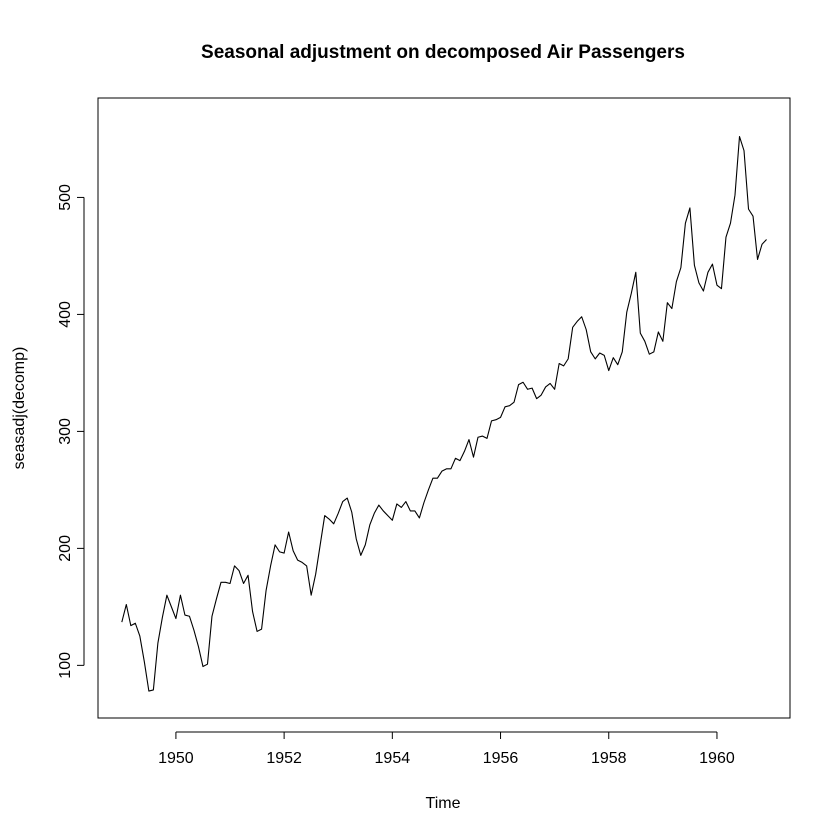  What do you see at coordinates (393, 758) in the screenshot?
I see `x-tick-label: 1954` at bounding box center [393, 758].